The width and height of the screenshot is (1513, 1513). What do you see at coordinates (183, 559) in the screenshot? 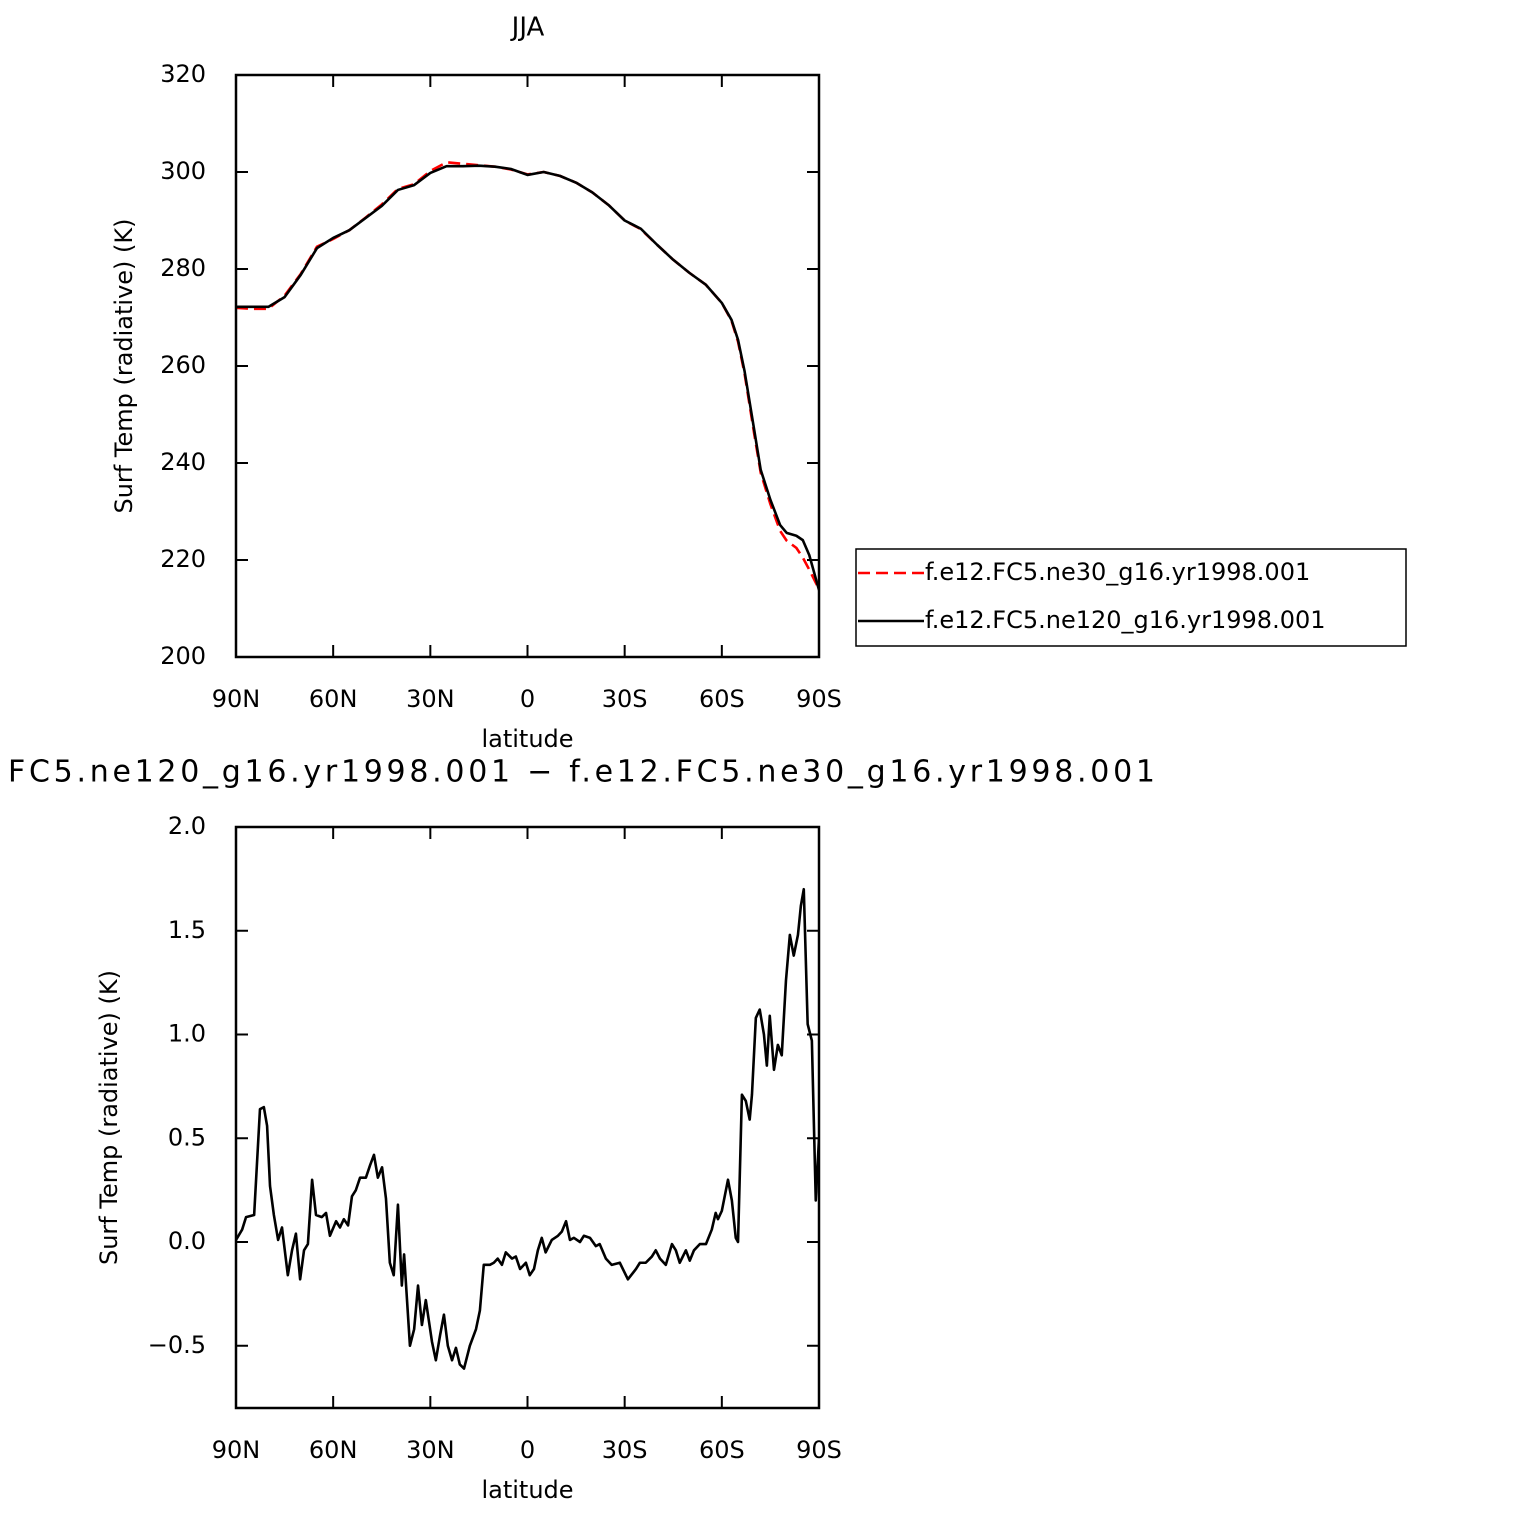
I see `y-tick-label: 220` at bounding box center [183, 559].